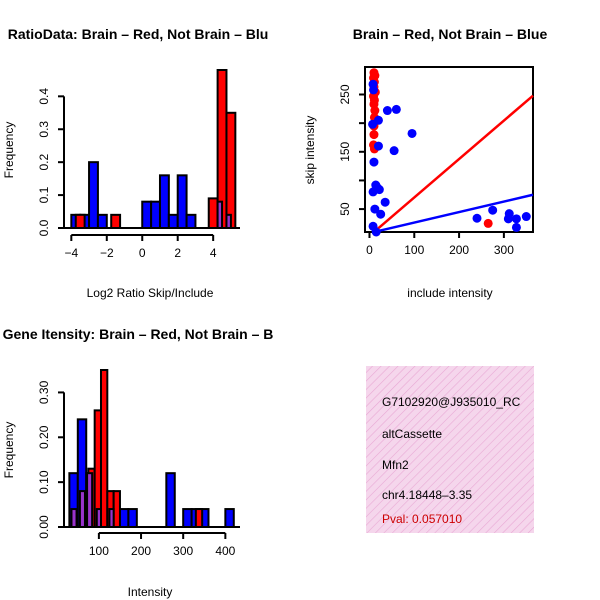  I want to click on ratio-chart-title: RatioData: Brain – Red, Not Brain – Blu, so click(138, 34).